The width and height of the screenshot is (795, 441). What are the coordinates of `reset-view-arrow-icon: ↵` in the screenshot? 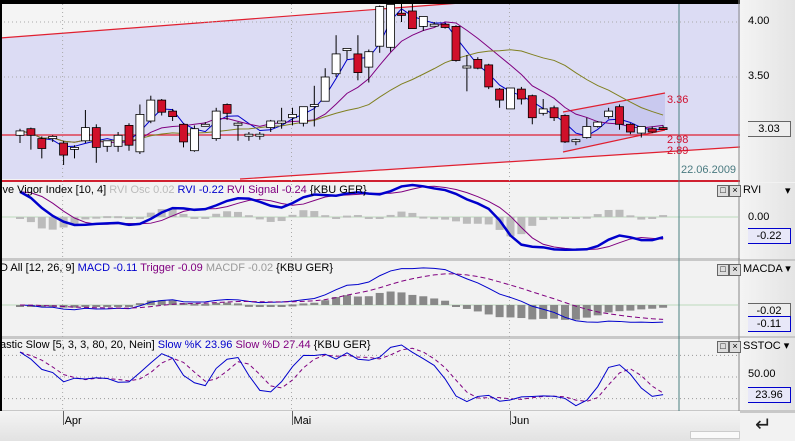 It's located at (763, 425).